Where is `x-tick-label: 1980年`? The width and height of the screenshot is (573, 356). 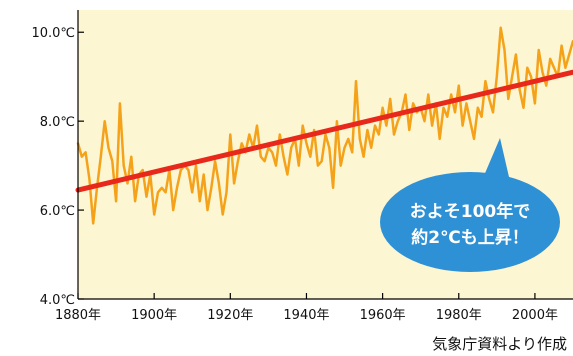
x-tick-label: 1980年 is located at coordinates (459, 315).